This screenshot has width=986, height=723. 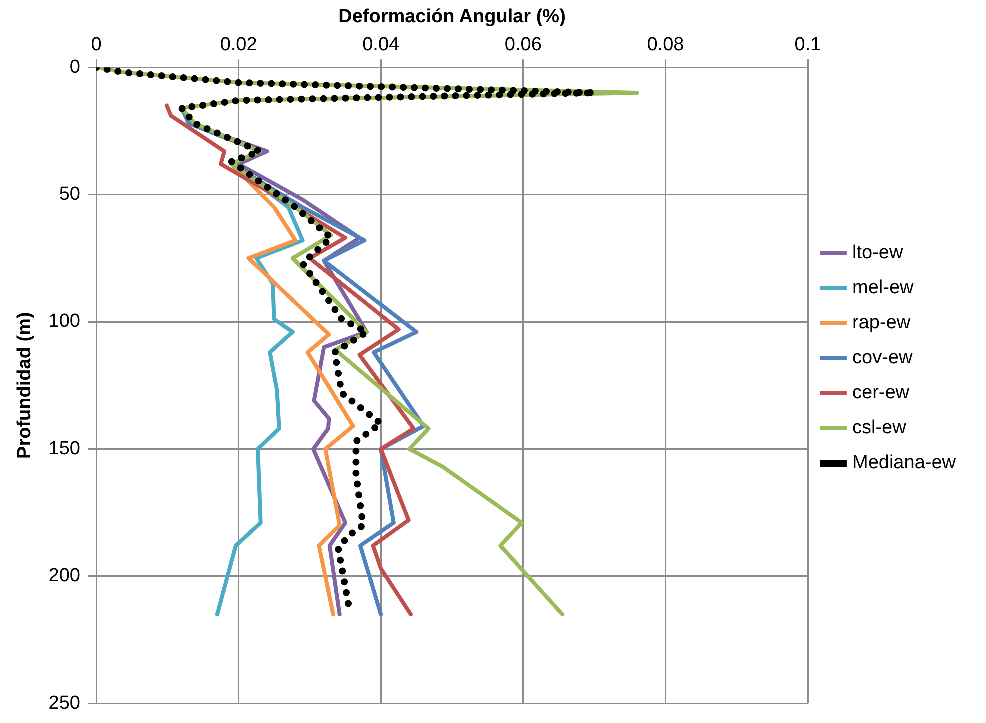 What do you see at coordinates (25, 385) in the screenshot?
I see `y-axis-title: Profundidad (m)` at bounding box center [25, 385].